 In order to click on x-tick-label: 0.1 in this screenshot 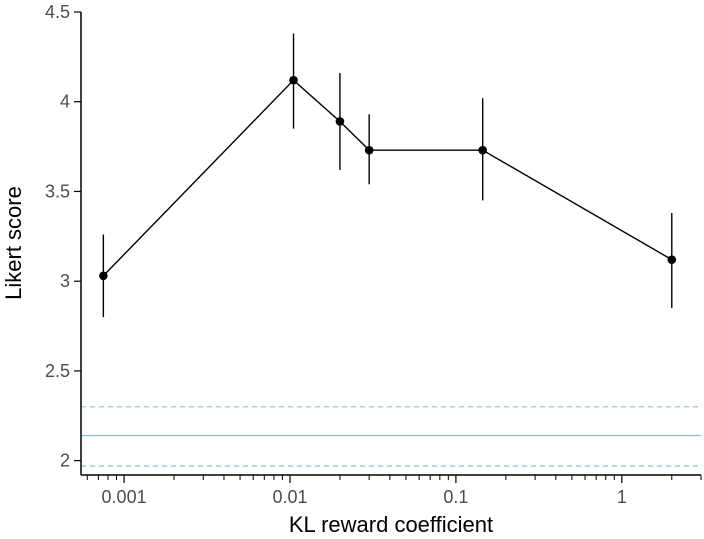, I will do `click(455, 497)`.